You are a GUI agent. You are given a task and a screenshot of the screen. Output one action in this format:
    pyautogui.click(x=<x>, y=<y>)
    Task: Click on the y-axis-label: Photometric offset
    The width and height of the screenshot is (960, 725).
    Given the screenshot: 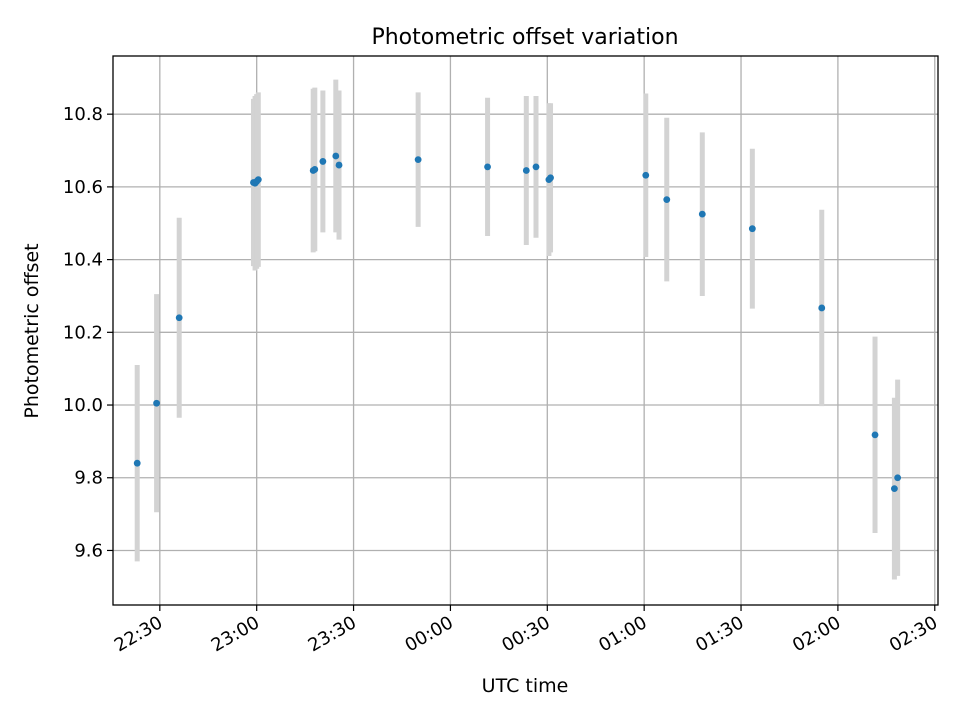 What is the action you would take?
    pyautogui.click(x=32, y=330)
    